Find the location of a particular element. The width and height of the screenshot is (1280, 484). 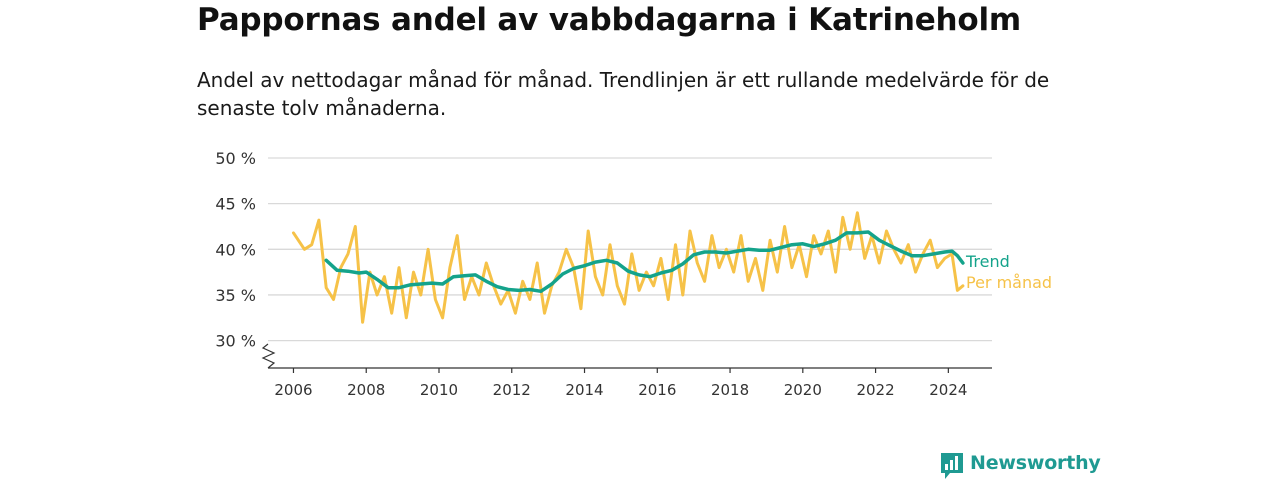

x-tick-label: 2012 is located at coordinates (512, 390).